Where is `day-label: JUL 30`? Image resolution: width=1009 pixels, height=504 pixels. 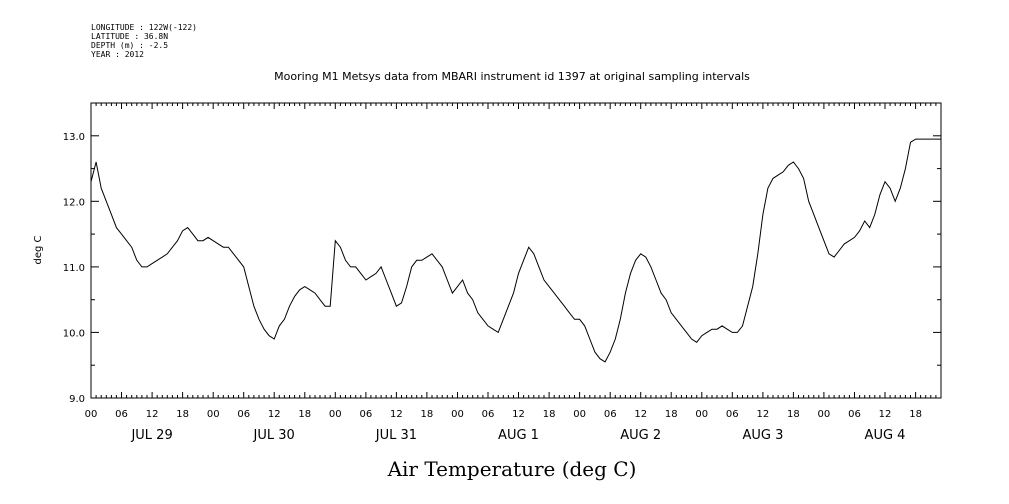
day-label: JUL 30 is located at coordinates (274, 435).